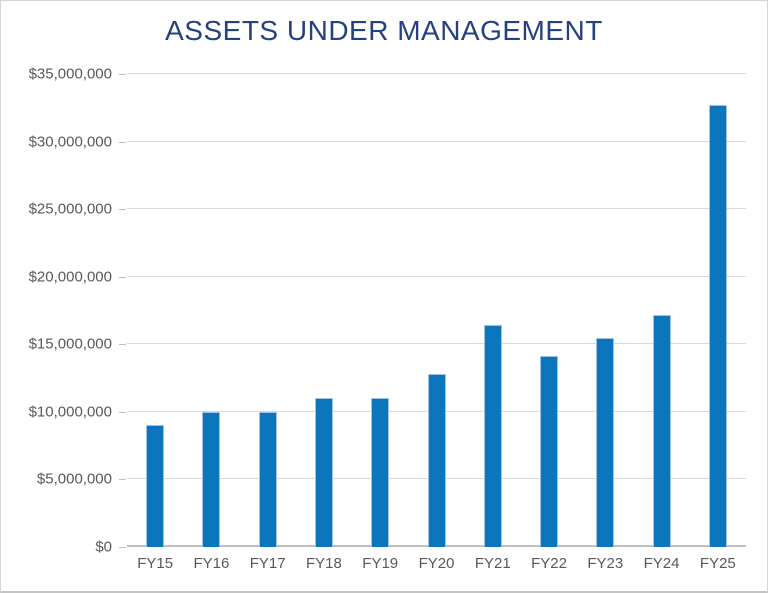  I want to click on x-axis-tick-label: FY21, so click(492, 563).